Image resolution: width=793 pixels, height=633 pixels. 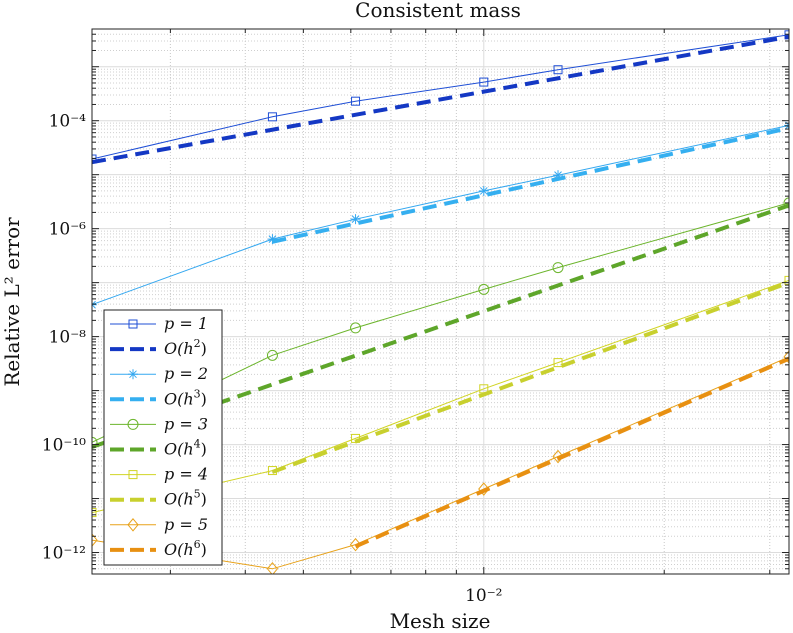 What do you see at coordinates (197, 544) in the screenshot?
I see `legend-label-exponent: 6` at bounding box center [197, 544].